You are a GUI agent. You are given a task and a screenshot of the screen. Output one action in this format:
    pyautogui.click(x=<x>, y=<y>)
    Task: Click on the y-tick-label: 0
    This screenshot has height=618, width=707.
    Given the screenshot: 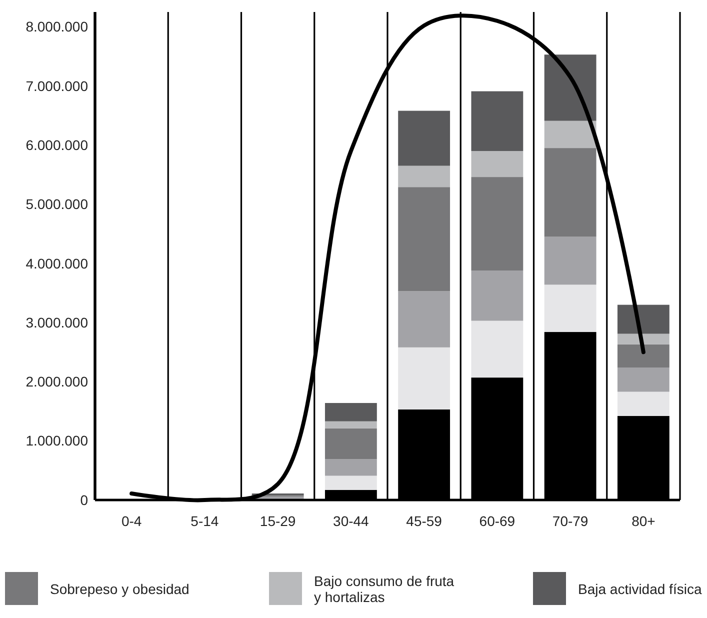 What is the action you would take?
    pyautogui.click(x=84, y=500)
    